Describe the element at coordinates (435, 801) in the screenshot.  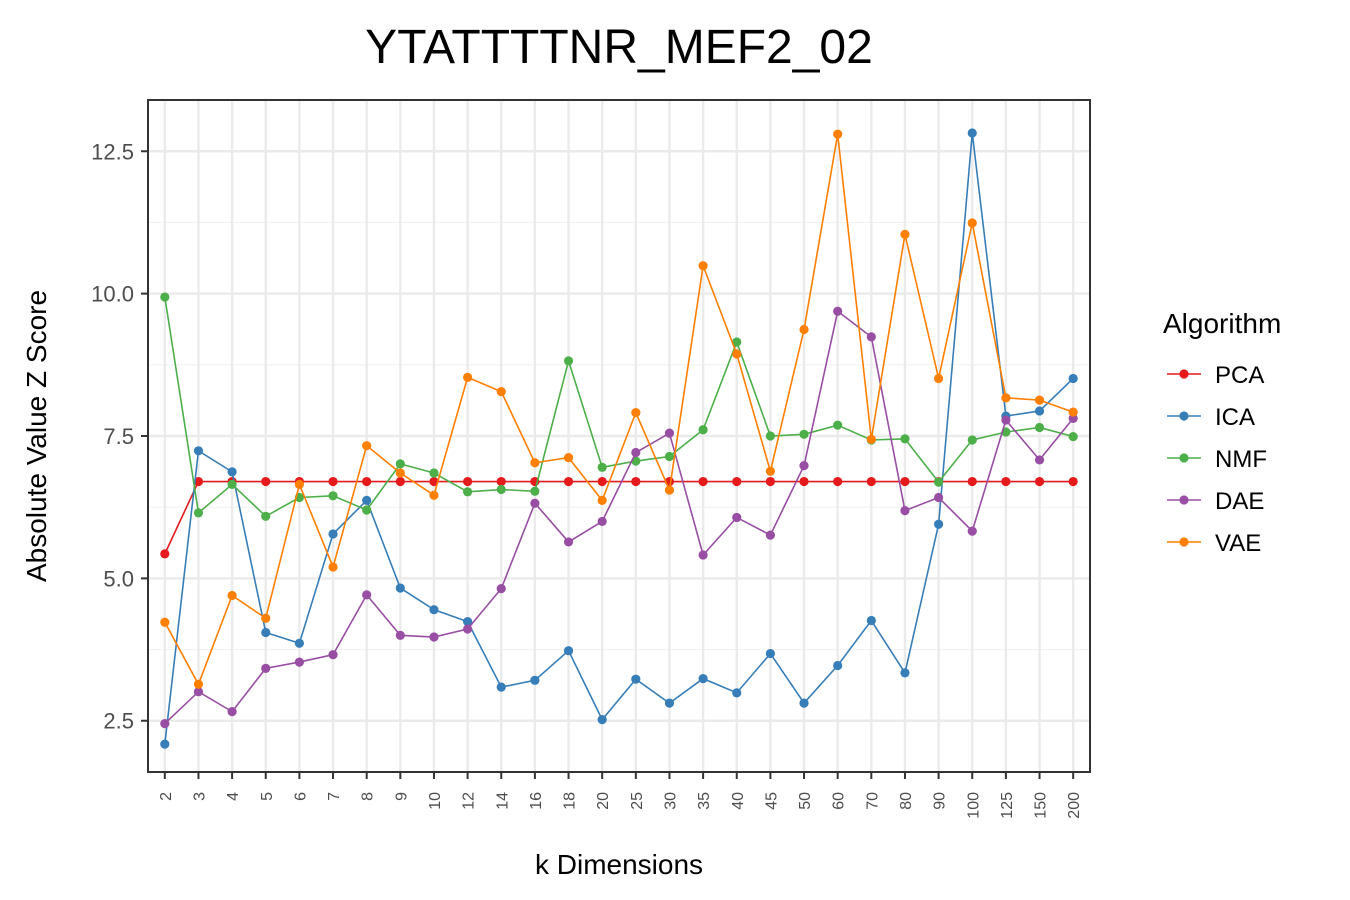
I see `x-tick-label: 10` at that location.